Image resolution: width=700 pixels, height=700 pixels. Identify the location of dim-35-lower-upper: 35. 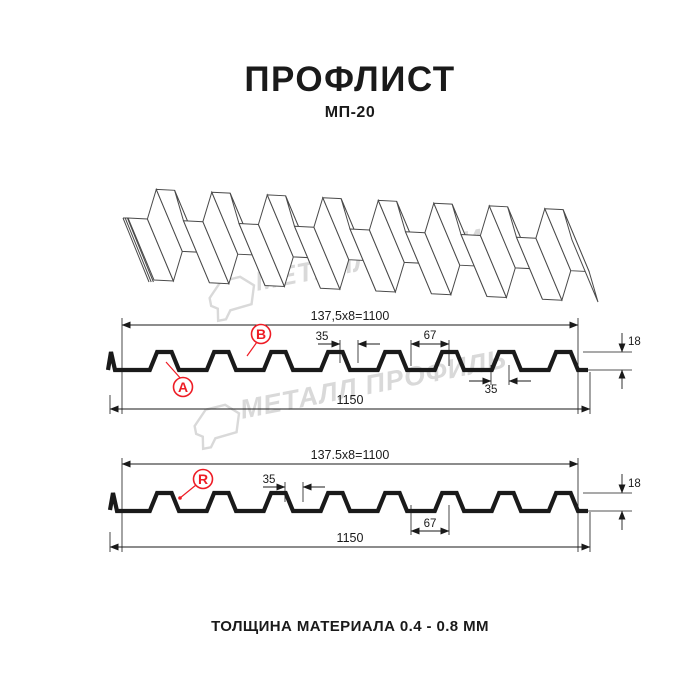
(491, 390).